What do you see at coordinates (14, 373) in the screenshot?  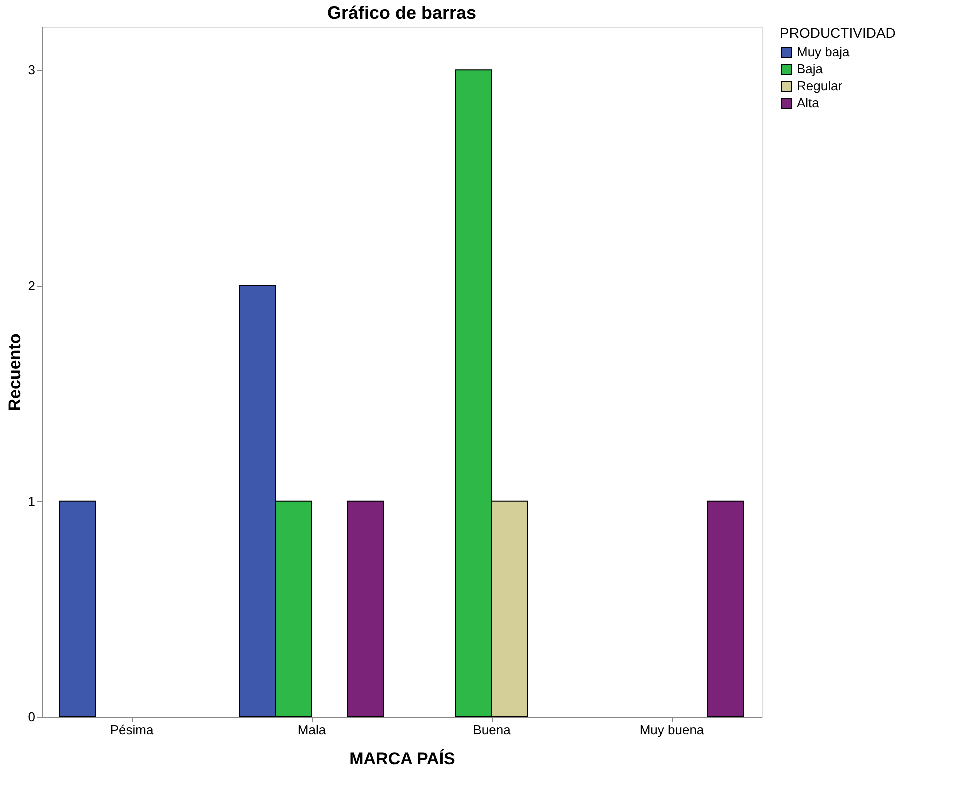 I see `y-axis-title: Recuento` at bounding box center [14, 373].